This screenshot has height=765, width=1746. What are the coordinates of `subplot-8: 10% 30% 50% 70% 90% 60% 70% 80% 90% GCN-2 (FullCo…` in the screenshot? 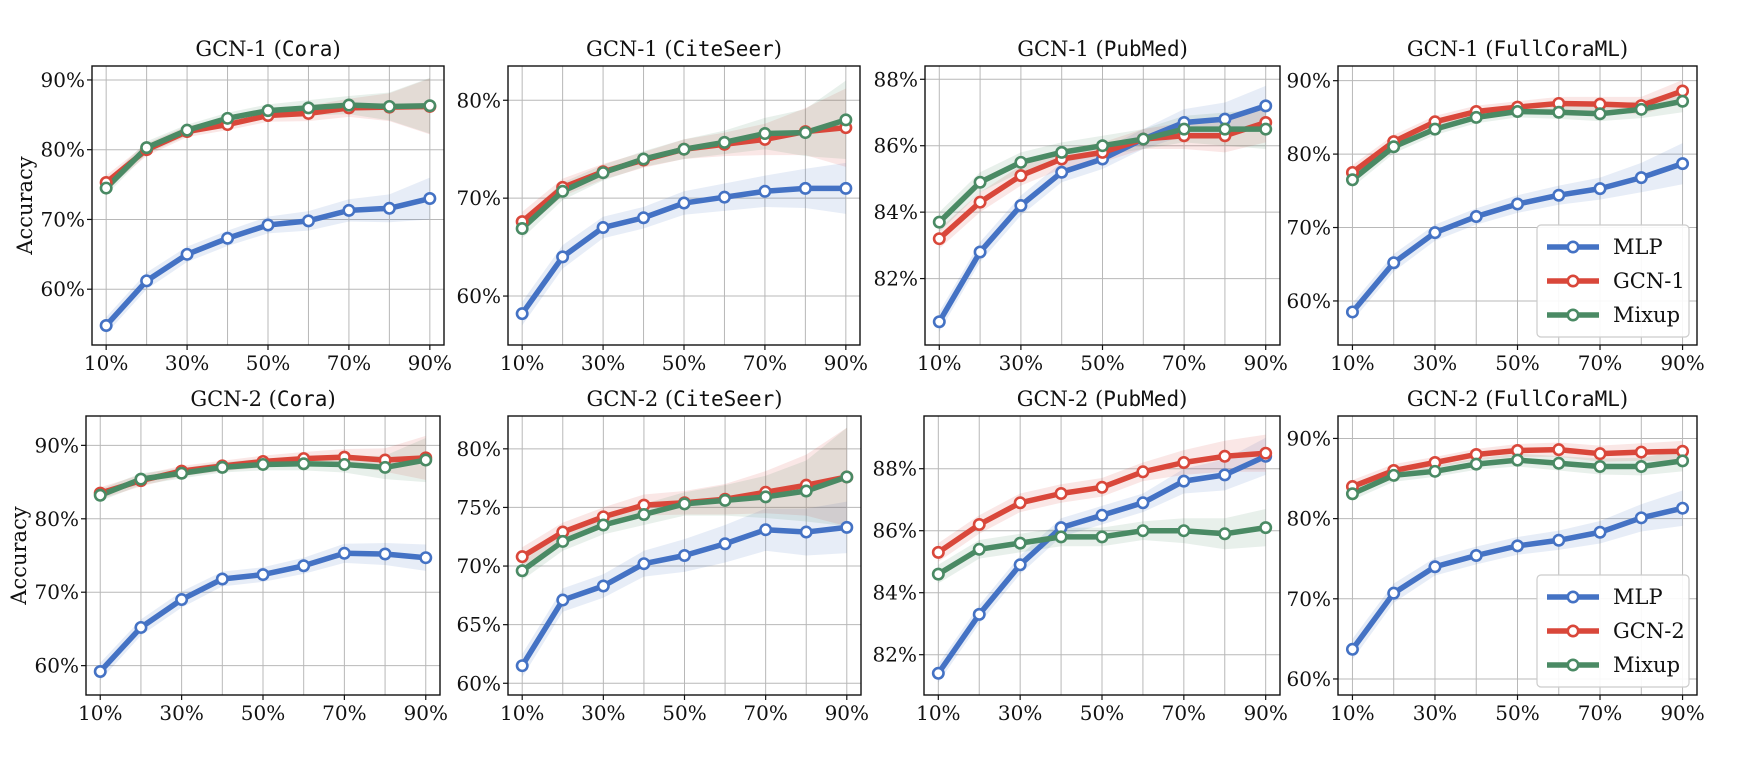 It's located at (1496, 556).